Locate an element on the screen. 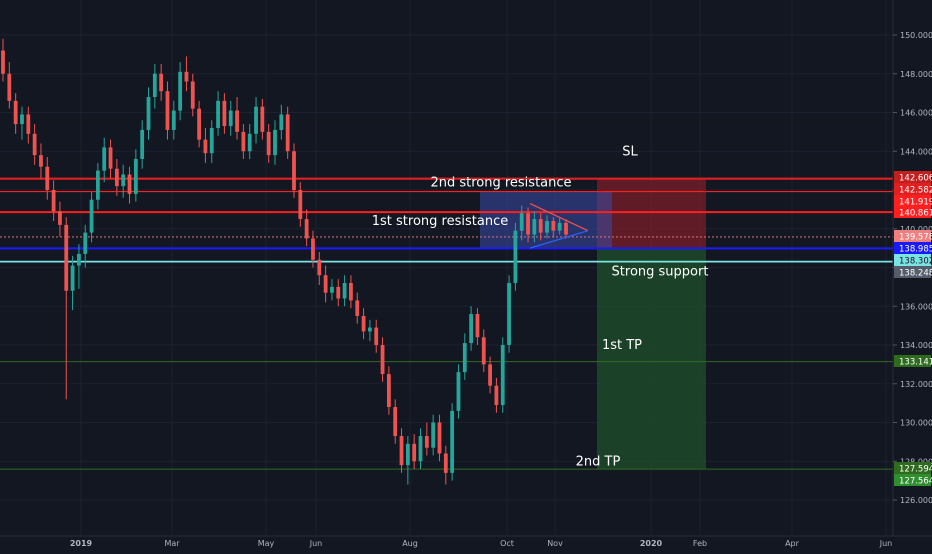 This screenshot has width=932, height=554. price-tag-label: 133.141 is located at coordinates (915, 363).